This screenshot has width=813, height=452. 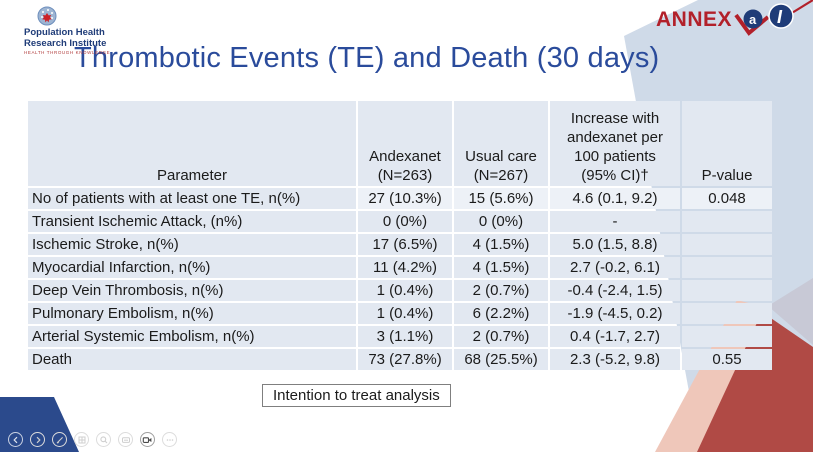 I want to click on next-slide-button, so click(x=37, y=439).